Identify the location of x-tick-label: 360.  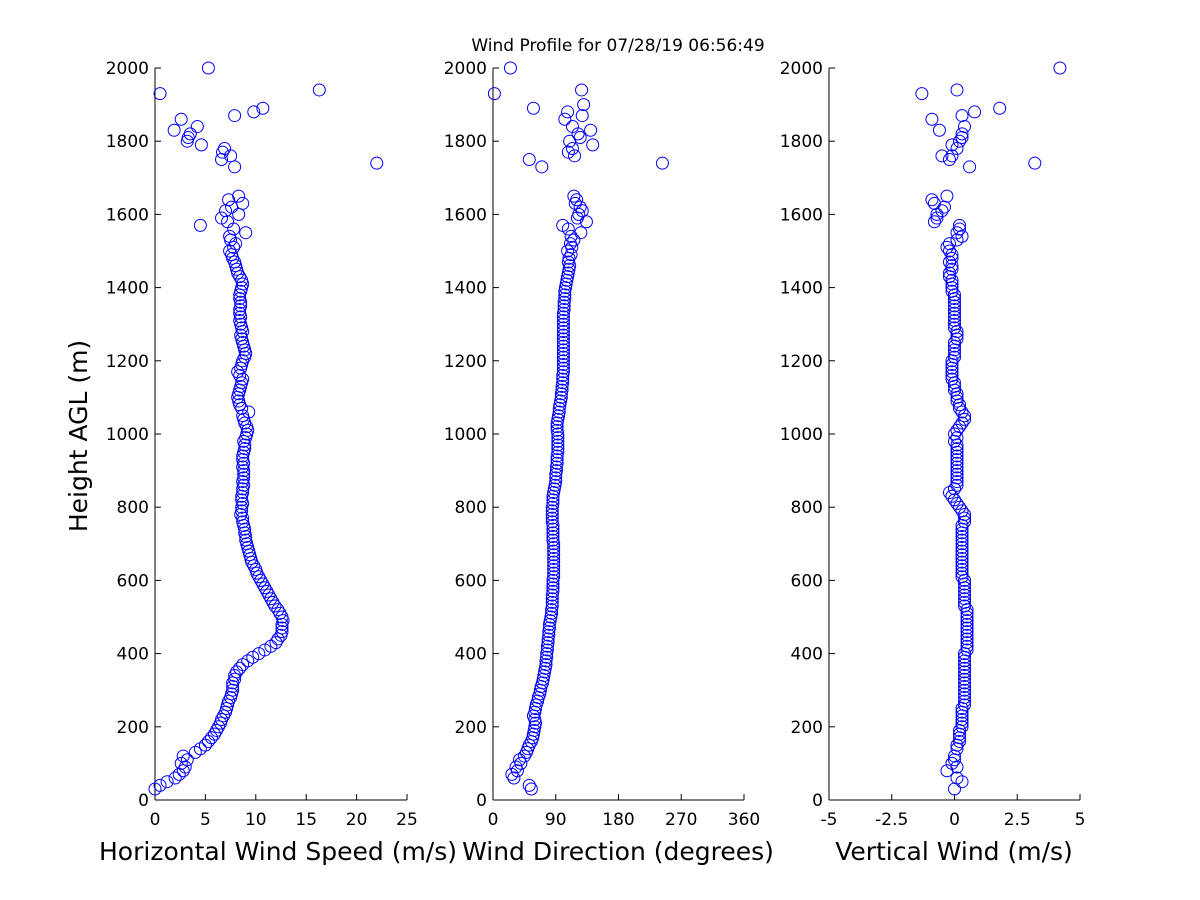
(744, 820).